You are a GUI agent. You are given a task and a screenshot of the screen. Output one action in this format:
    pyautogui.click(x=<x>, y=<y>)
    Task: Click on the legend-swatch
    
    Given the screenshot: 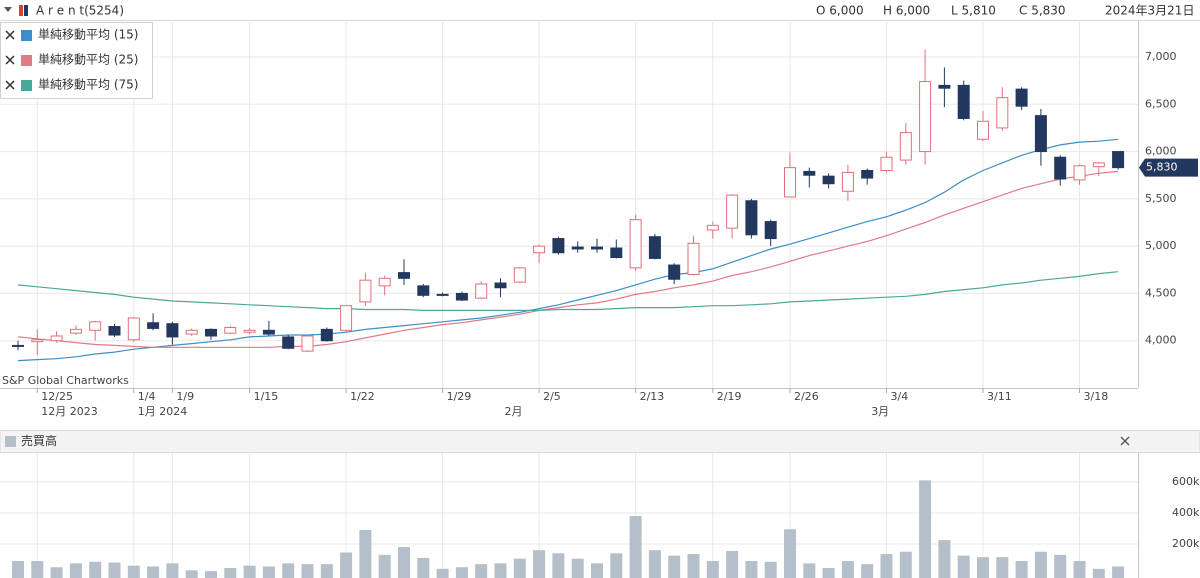 What is the action you would take?
    pyautogui.click(x=26, y=35)
    